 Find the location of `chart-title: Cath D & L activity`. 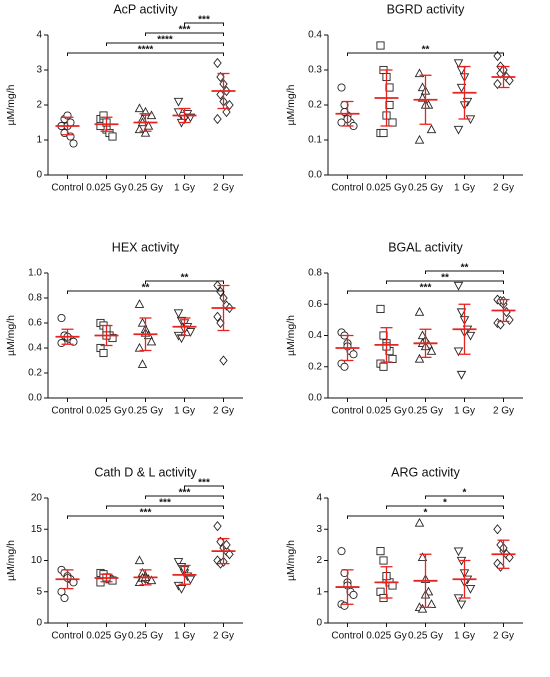

chart-title: Cath D & L activity is located at coordinates (145, 472).